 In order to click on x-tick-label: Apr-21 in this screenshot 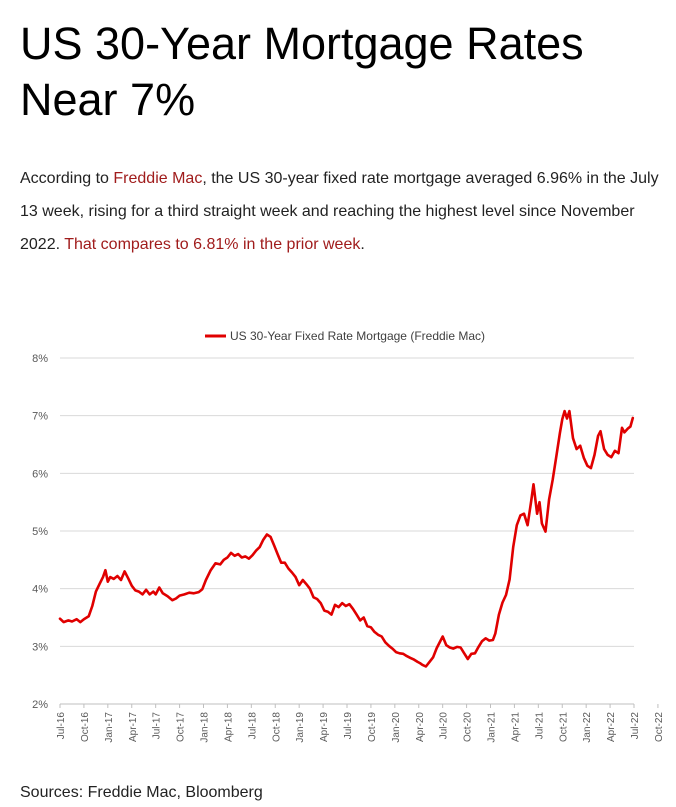, I will do `click(515, 727)`.